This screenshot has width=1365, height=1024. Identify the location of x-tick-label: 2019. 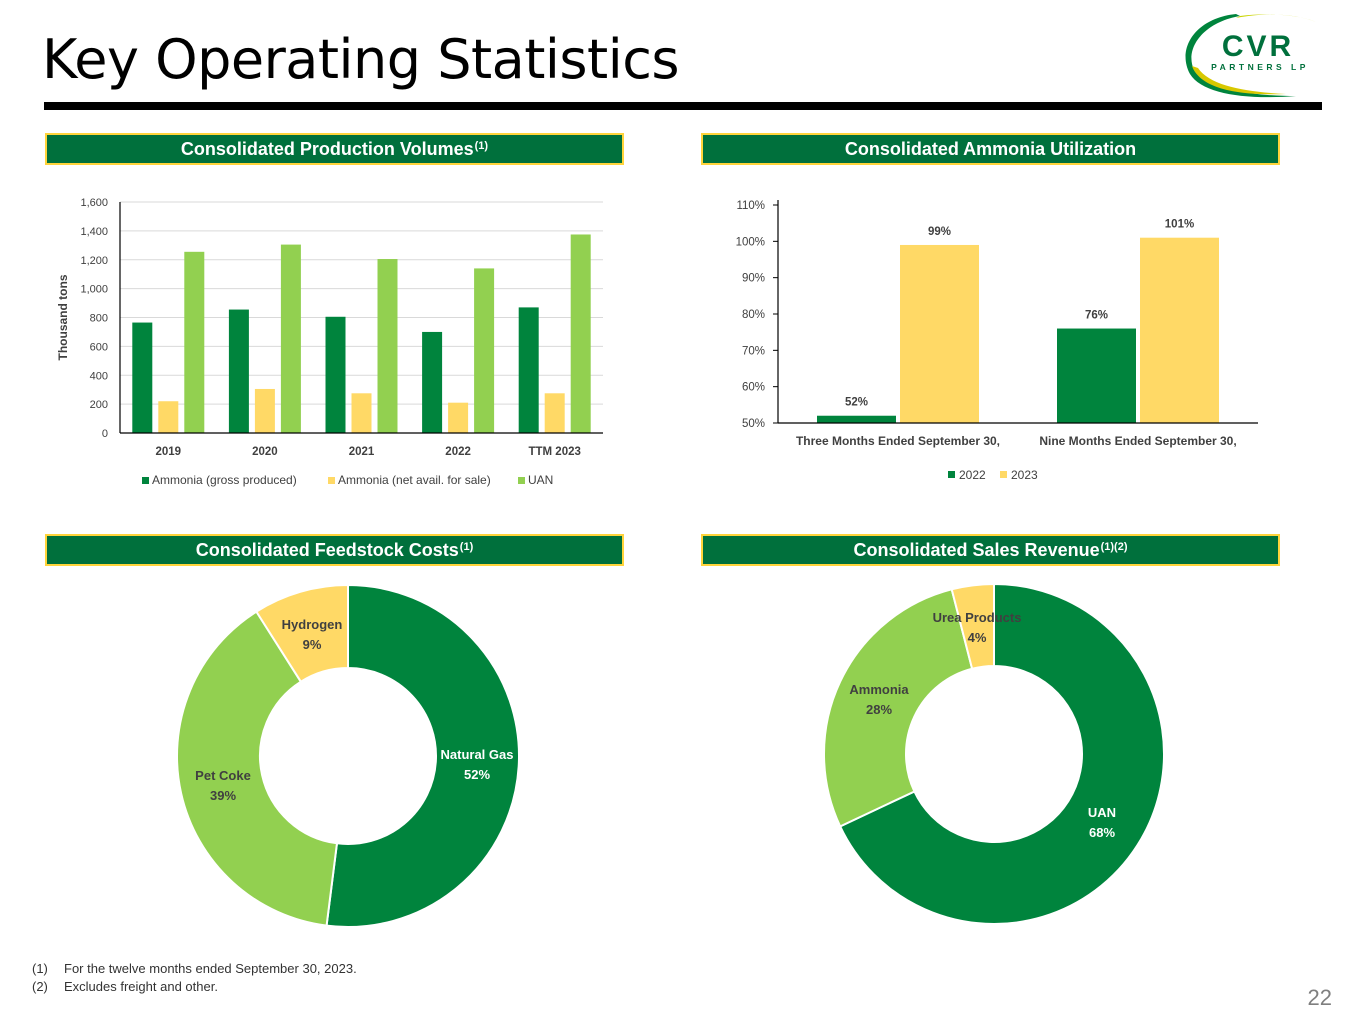
(169, 452).